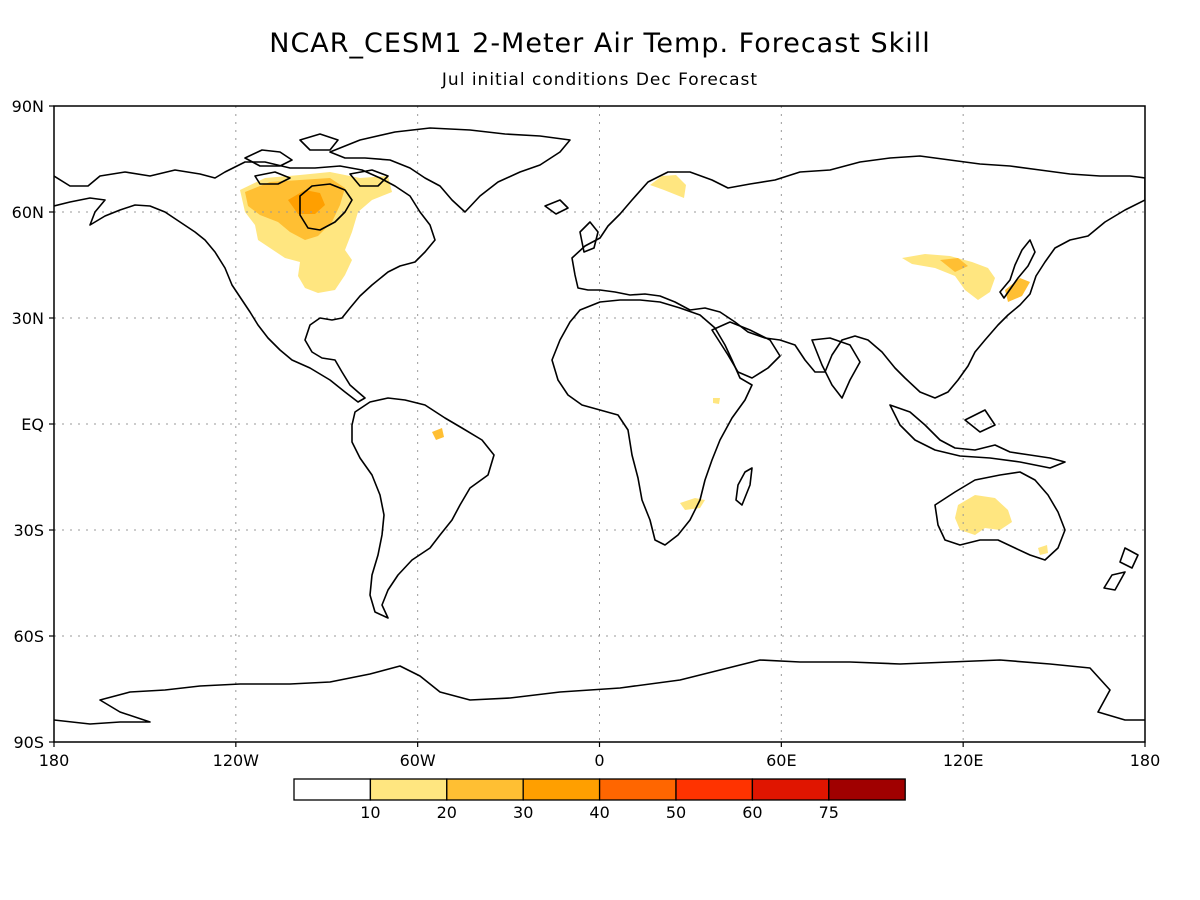 The image size is (1200, 900). I want to click on y-tick-label: 30S, so click(28, 530).